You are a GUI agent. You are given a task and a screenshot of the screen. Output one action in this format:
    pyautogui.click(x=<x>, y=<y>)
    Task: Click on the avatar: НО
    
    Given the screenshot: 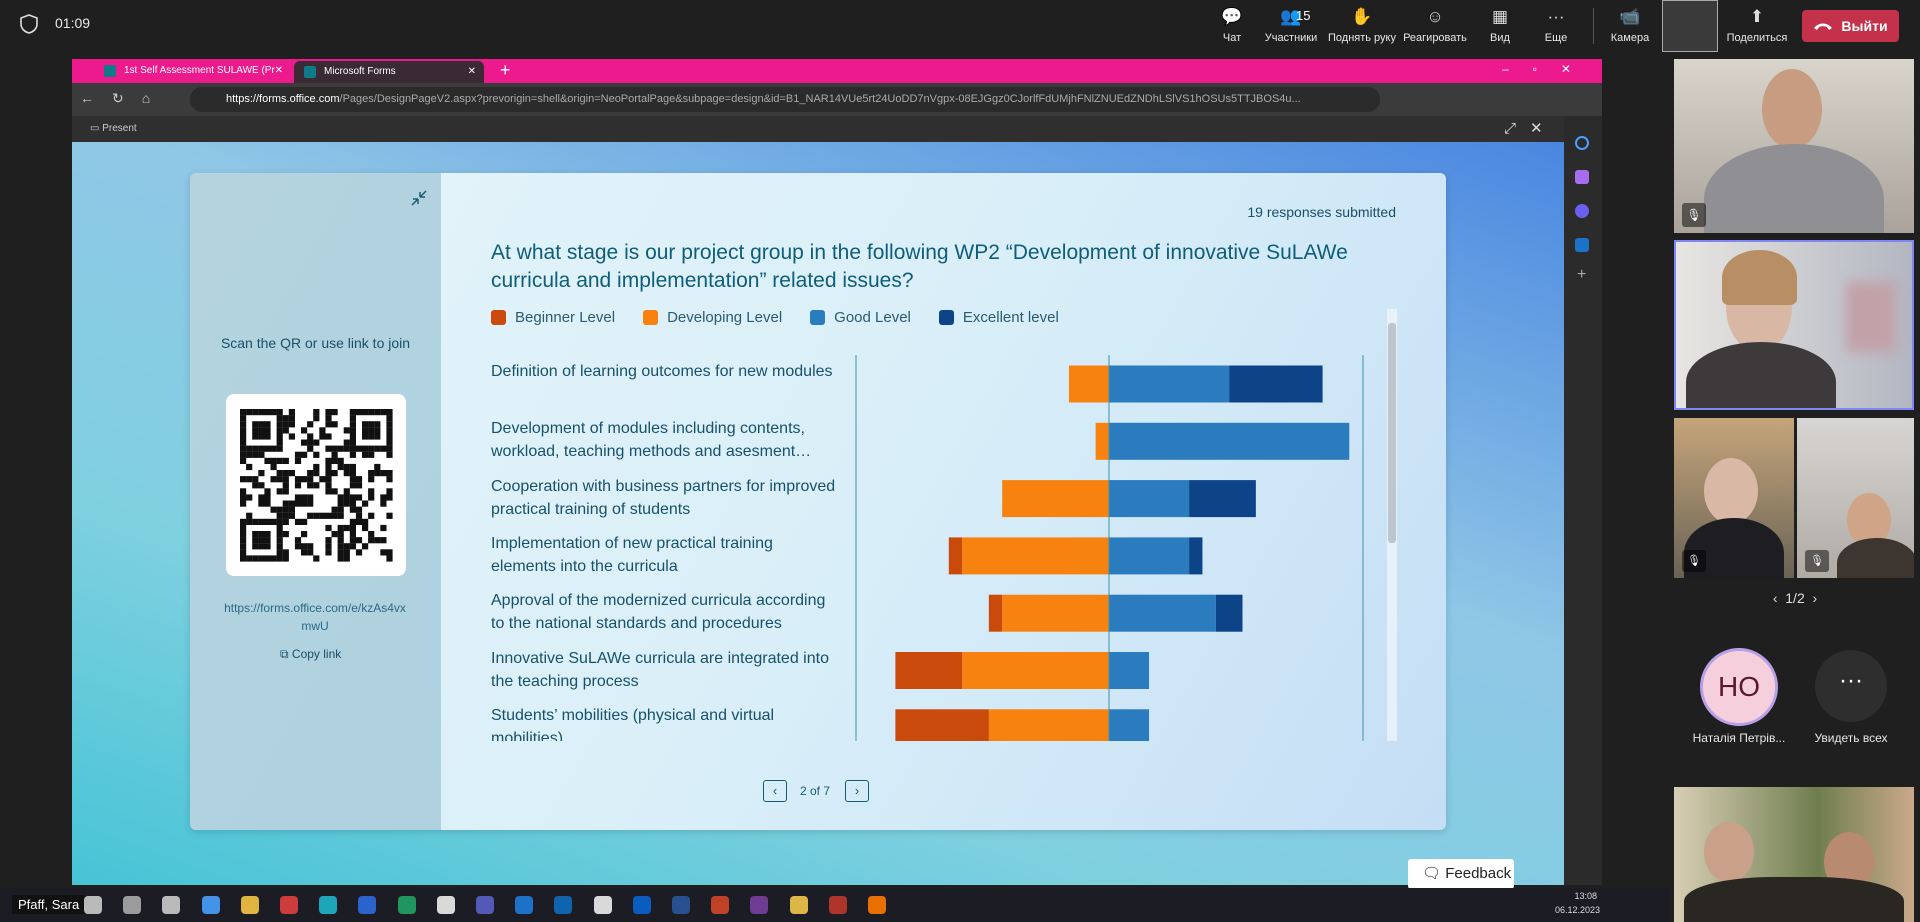 What is the action you would take?
    pyautogui.click(x=1739, y=687)
    